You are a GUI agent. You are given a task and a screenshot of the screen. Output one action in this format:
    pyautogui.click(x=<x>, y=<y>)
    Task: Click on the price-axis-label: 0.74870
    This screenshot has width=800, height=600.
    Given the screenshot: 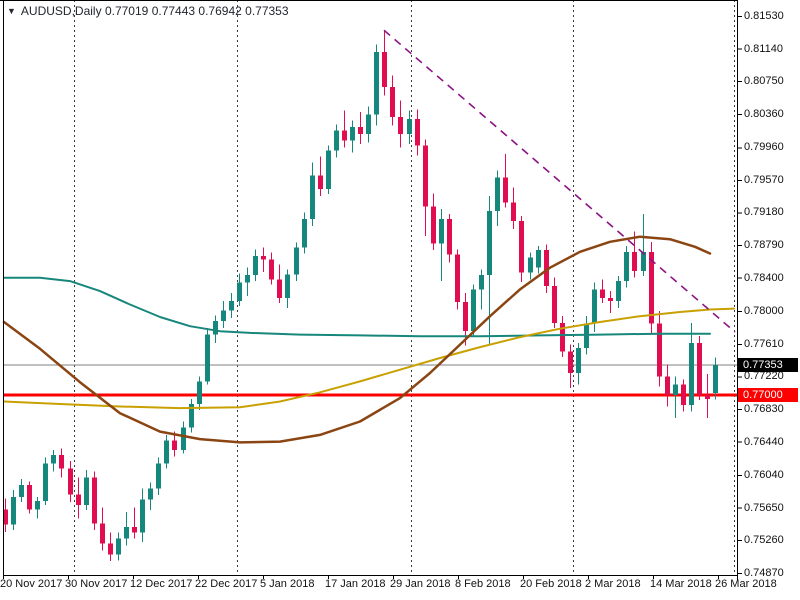 What is the action you would take?
    pyautogui.click(x=764, y=572)
    